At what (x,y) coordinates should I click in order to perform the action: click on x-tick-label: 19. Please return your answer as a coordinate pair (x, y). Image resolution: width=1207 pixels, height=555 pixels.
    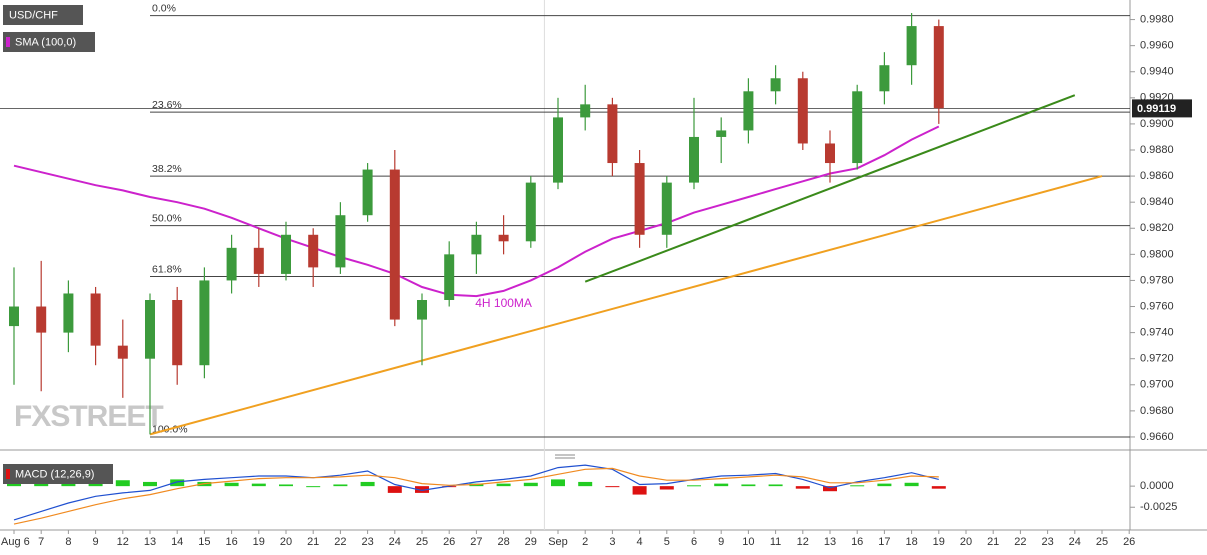
    Looking at the image, I should click on (939, 542).